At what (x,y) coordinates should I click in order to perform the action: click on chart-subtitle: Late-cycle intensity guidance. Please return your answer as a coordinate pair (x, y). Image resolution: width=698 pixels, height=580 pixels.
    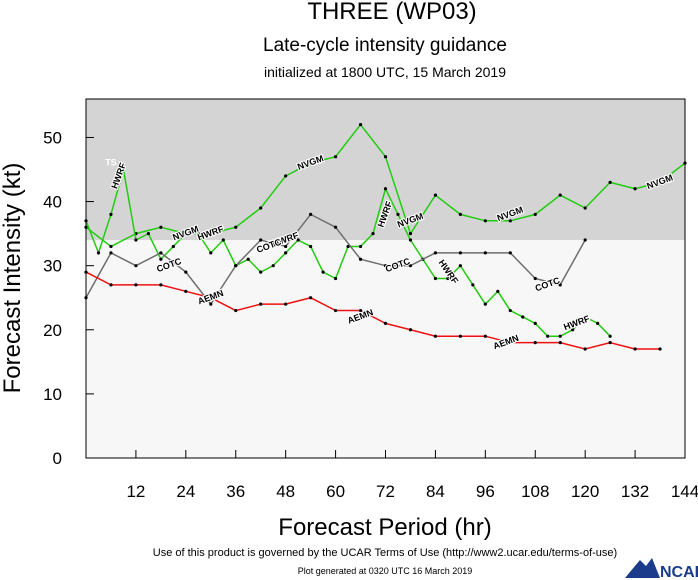
    Looking at the image, I should click on (385, 45).